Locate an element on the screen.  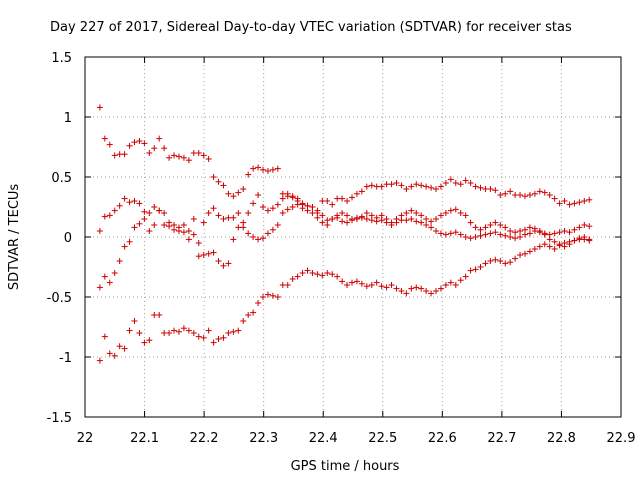
x-tick-label: 22.9 is located at coordinates (621, 438).